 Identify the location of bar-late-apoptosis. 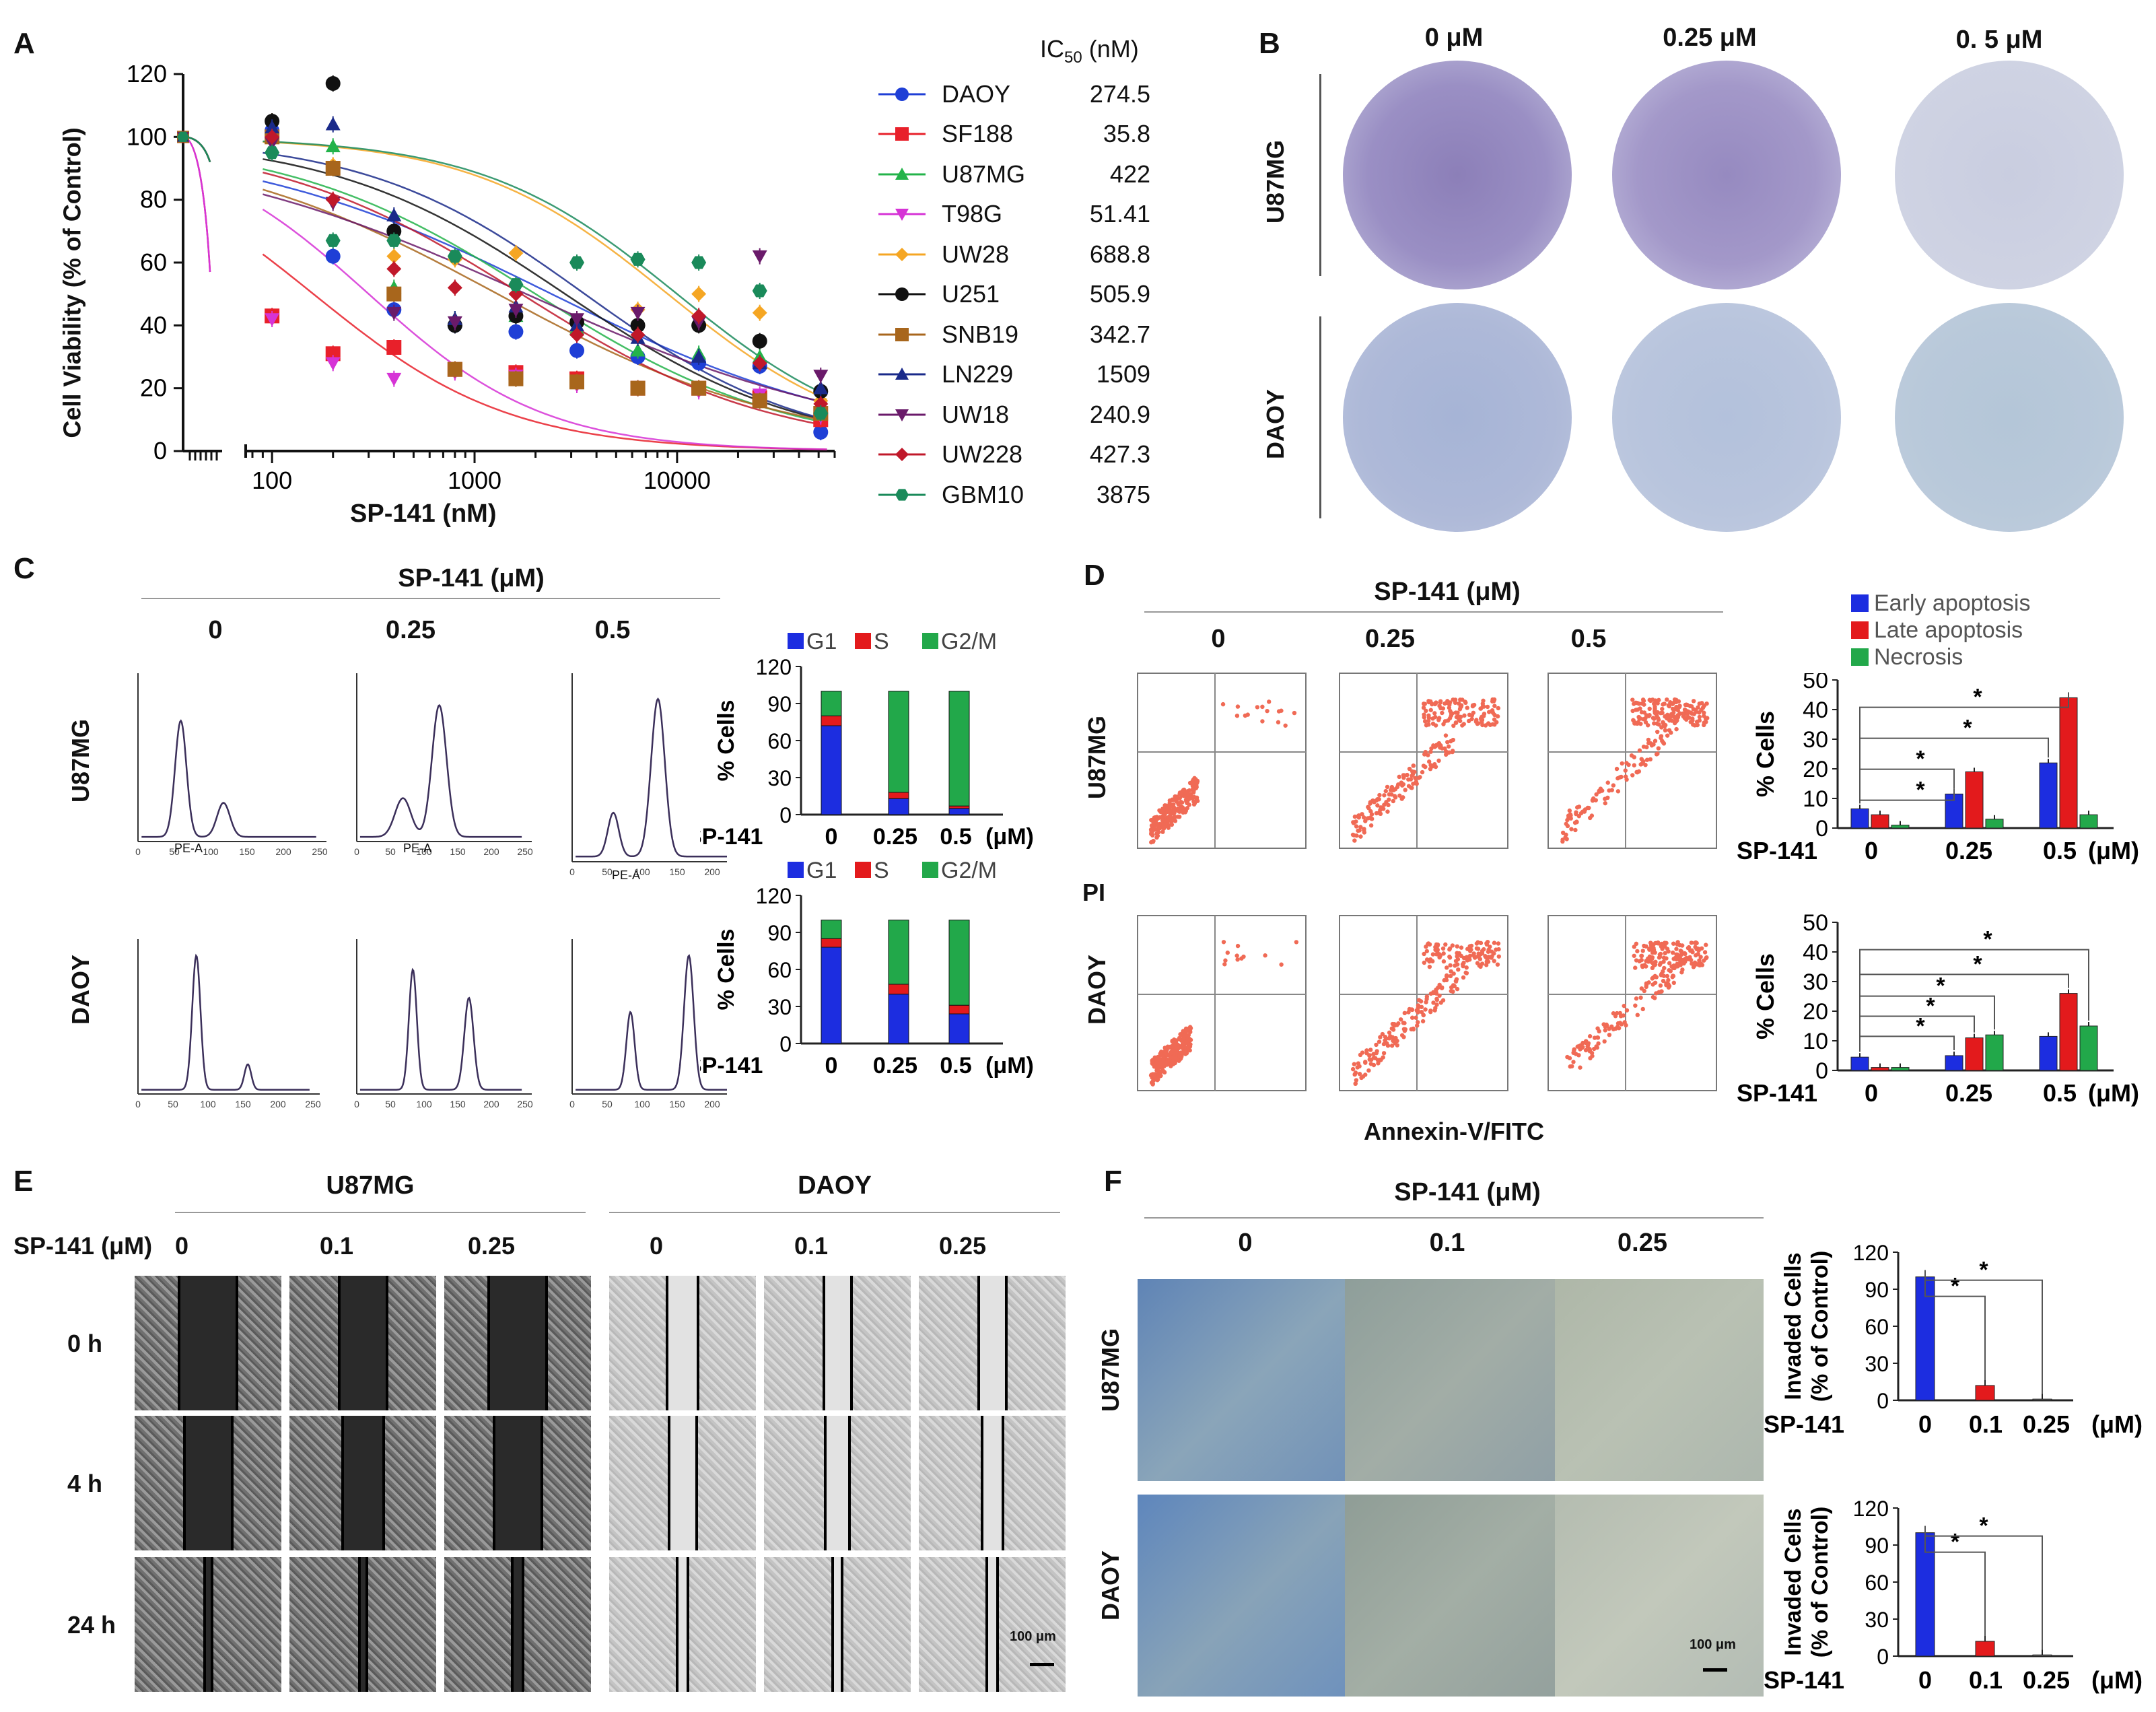
(1974, 1054).